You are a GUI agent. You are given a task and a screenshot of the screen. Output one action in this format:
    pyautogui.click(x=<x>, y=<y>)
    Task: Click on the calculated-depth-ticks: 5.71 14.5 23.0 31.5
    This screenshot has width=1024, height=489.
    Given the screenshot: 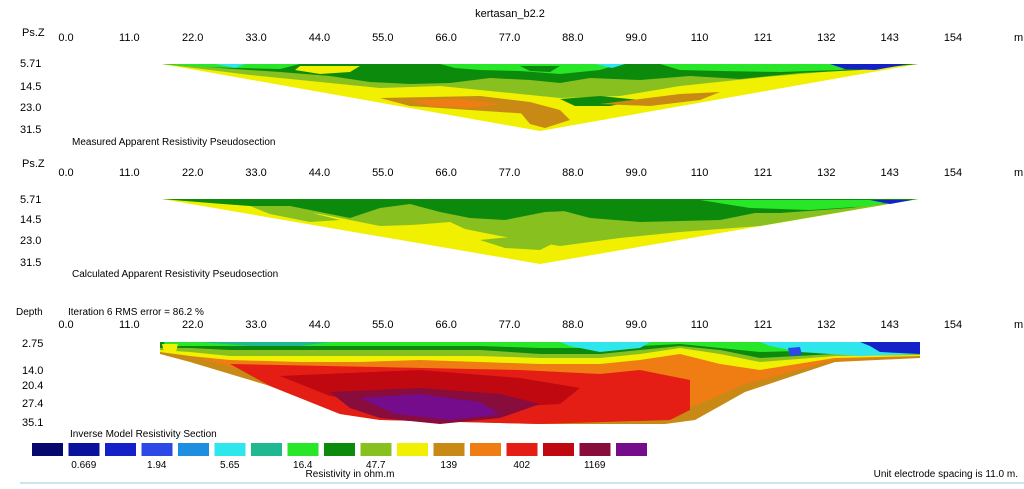 What is the action you would take?
    pyautogui.click(x=30, y=231)
    